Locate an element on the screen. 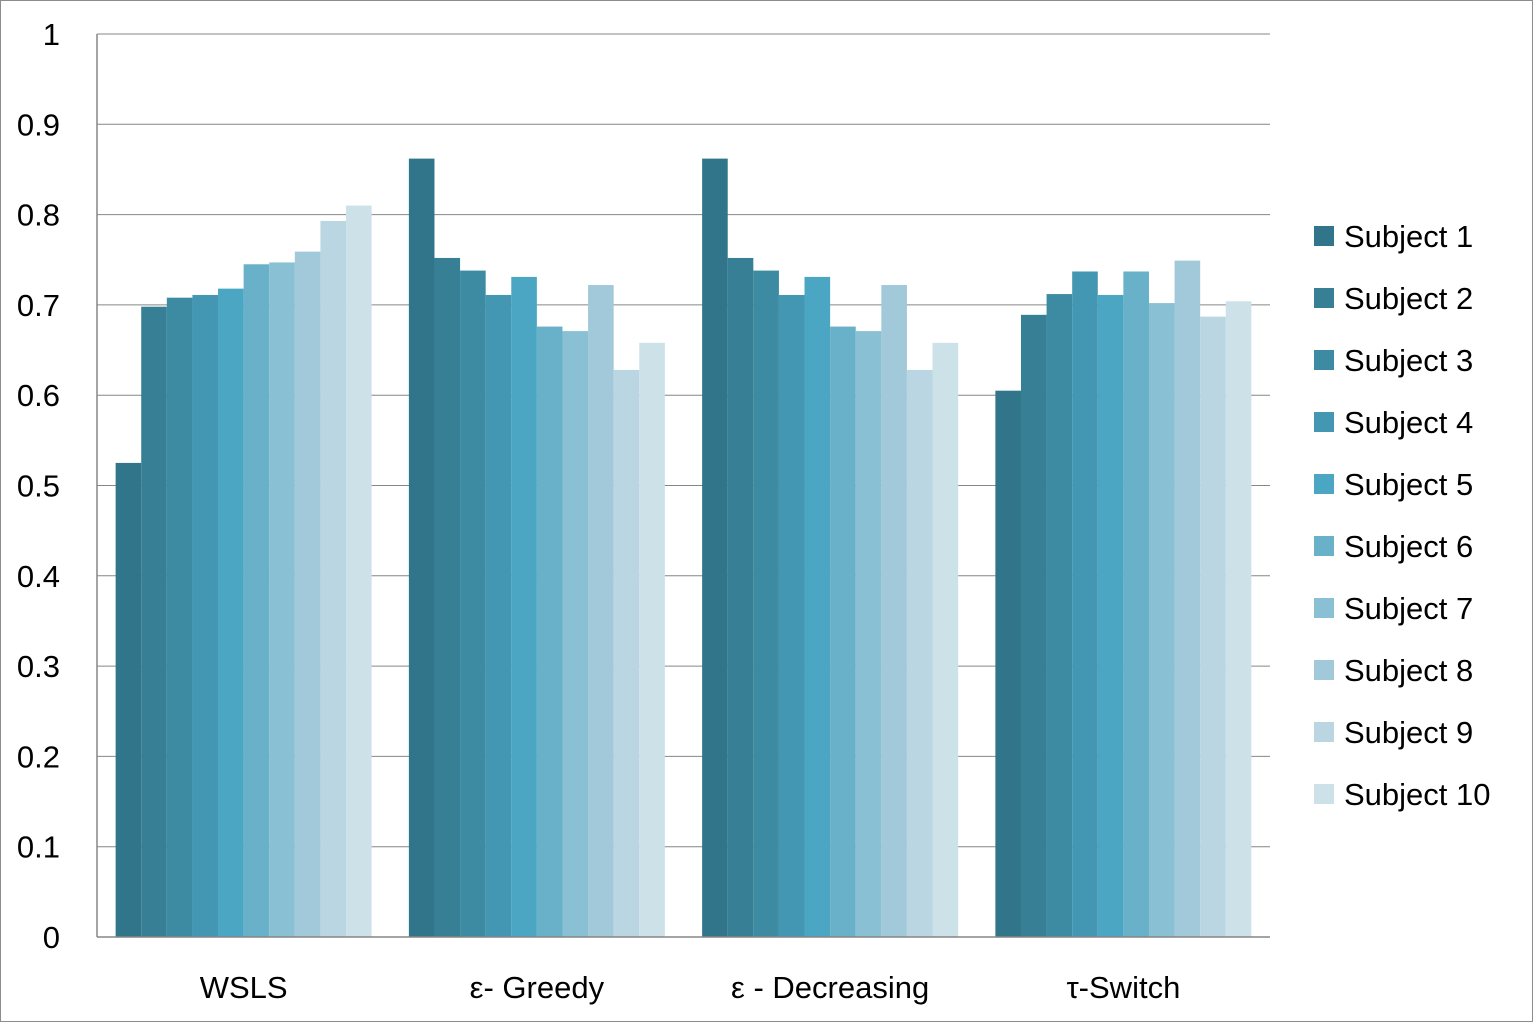 This screenshot has width=1533, height=1022. y-tick-label: 1 is located at coordinates (51, 34).